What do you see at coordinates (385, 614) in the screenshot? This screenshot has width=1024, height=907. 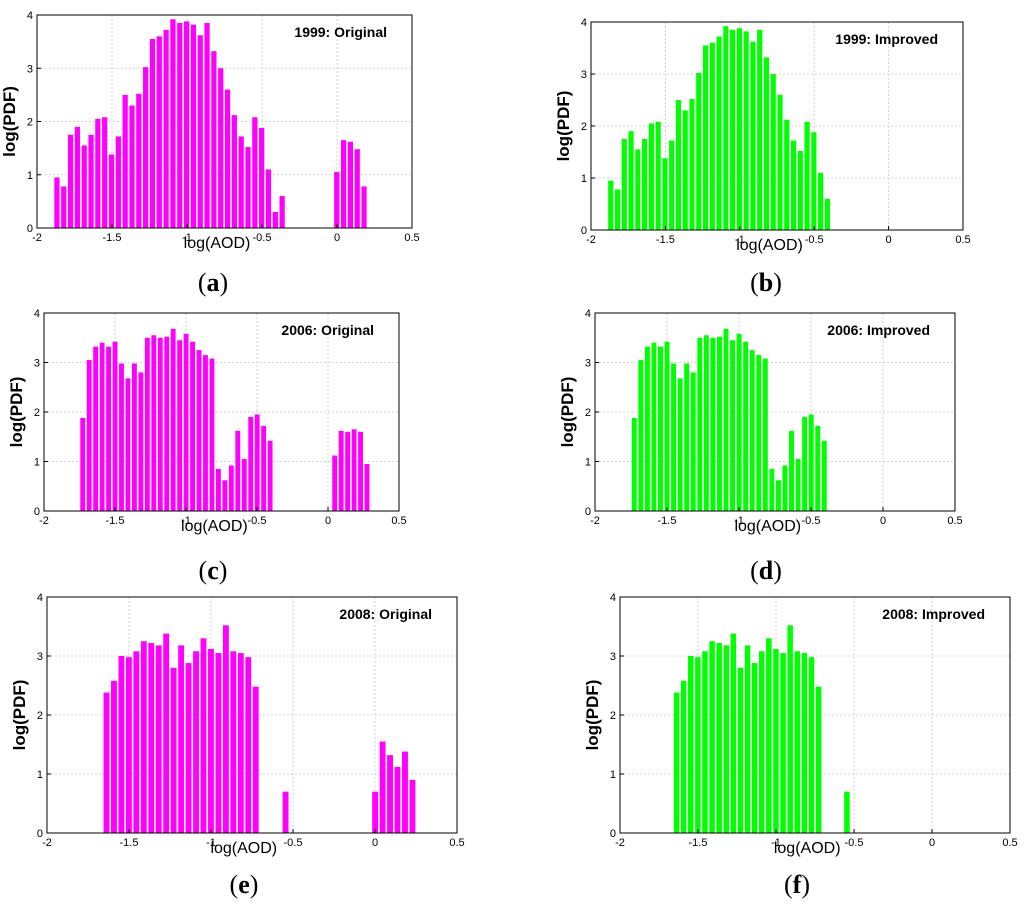 I see `panel-title: 2008: Original` at bounding box center [385, 614].